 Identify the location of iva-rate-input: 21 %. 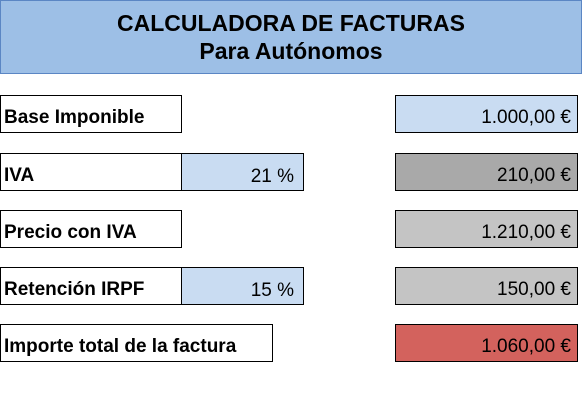
(242, 172).